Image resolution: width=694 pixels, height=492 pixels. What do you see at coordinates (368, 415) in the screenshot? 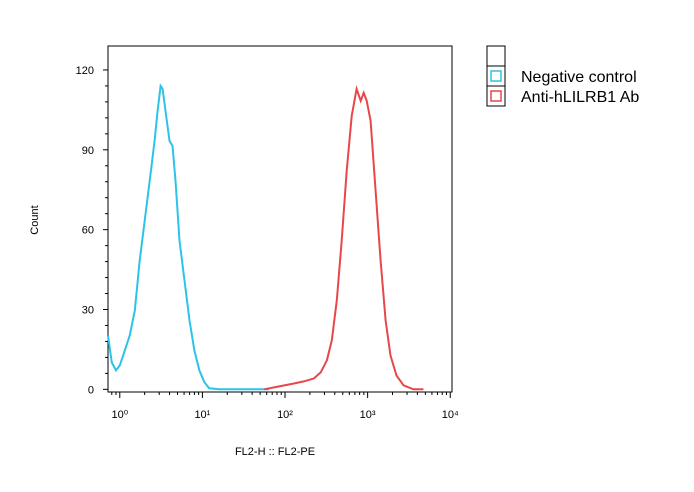
I see `x-tick-label: 10³` at bounding box center [368, 415].